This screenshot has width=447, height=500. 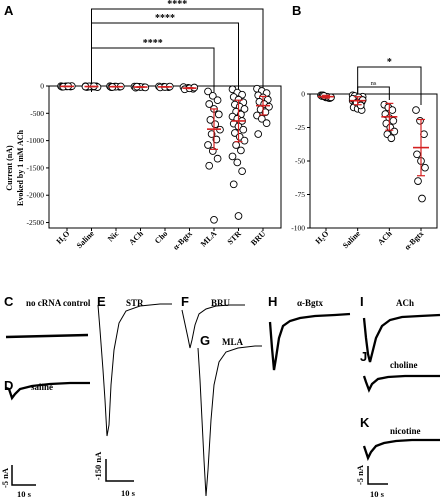 I want to click on scale-bar-left-time: 10 s, so click(x=24, y=494).